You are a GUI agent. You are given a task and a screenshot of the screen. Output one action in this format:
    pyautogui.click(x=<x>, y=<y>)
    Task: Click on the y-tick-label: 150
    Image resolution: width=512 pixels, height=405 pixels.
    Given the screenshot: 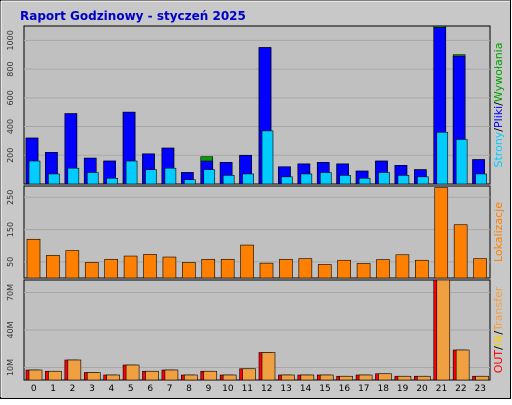 What is the action you would take?
    pyautogui.click(x=10, y=229)
    